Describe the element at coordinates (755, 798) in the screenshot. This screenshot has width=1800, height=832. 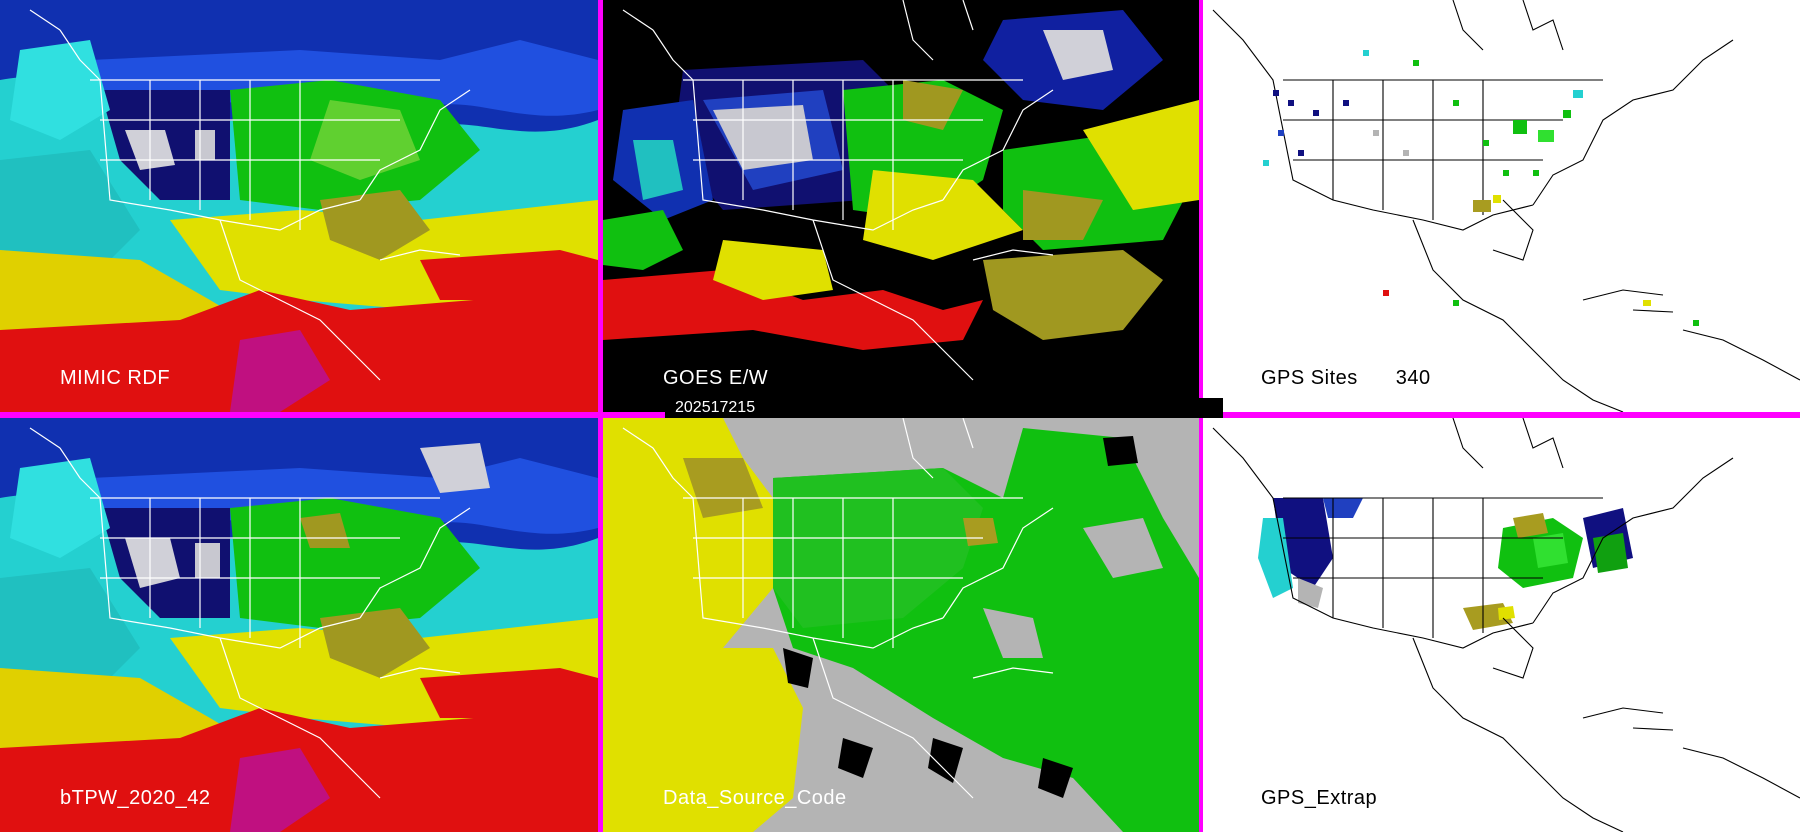
I see `panel-label-data-source-code: Data_Source_Code` at that location.